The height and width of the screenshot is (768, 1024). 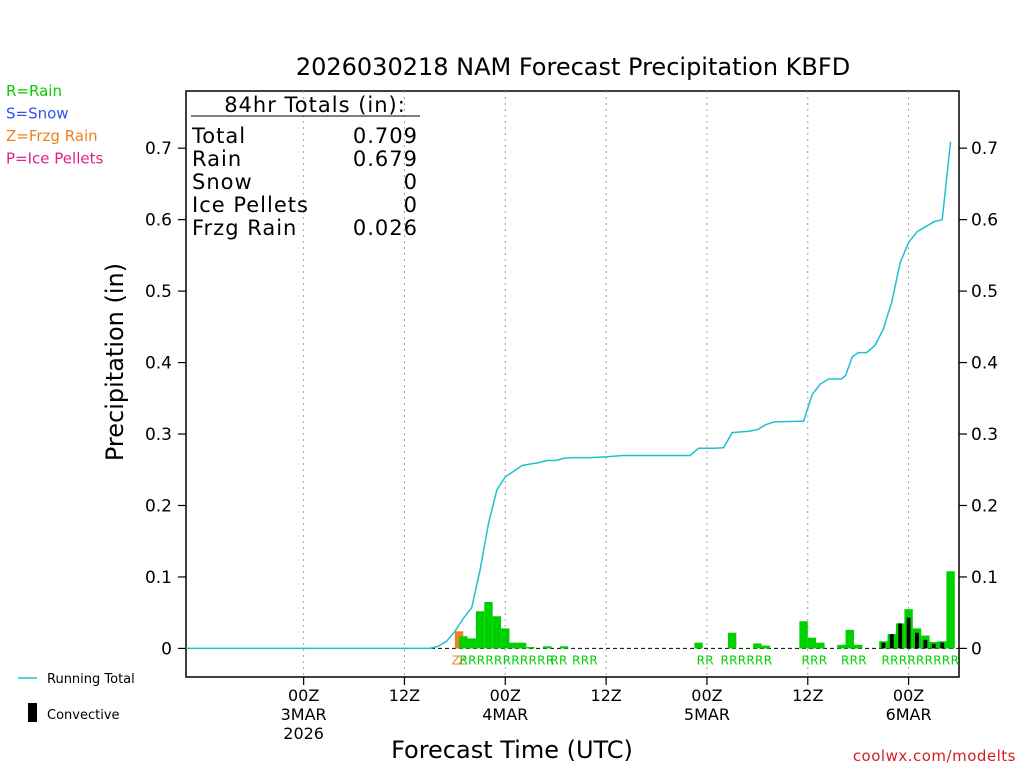 I want to click on totals-label: Snow, so click(x=222, y=182).